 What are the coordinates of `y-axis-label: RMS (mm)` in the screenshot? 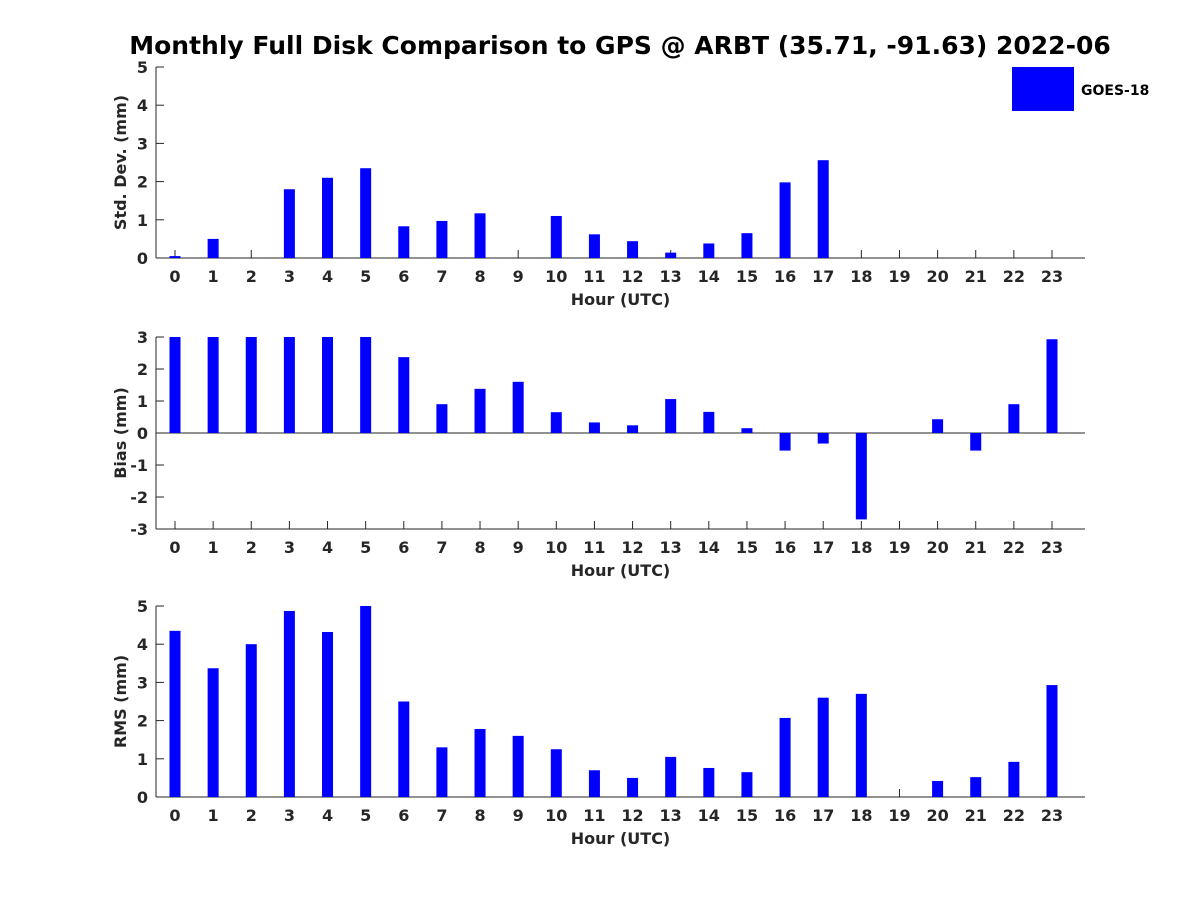 It's located at (120, 701).